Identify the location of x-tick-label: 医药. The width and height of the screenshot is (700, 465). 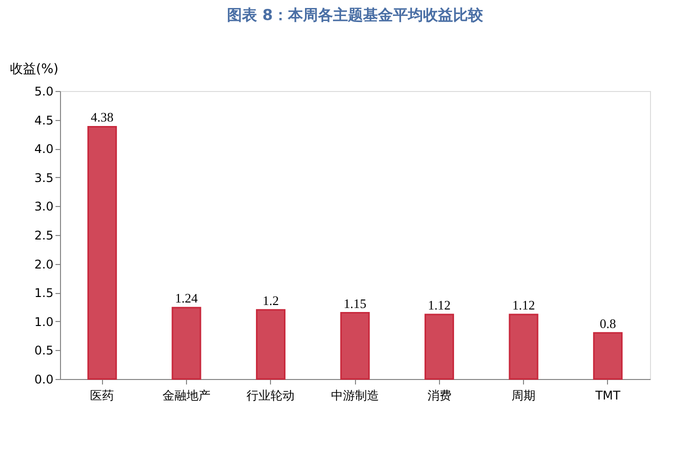
(102, 395).